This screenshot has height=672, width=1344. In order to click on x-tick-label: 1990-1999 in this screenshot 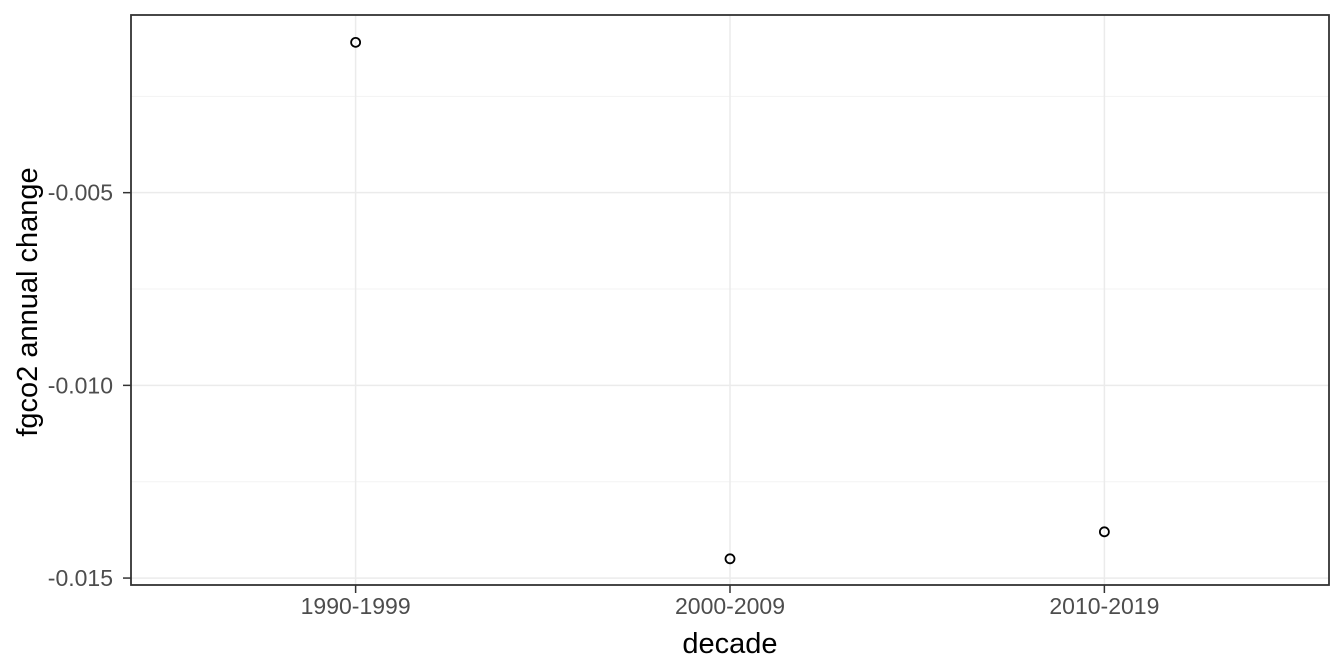, I will do `click(356, 606)`.